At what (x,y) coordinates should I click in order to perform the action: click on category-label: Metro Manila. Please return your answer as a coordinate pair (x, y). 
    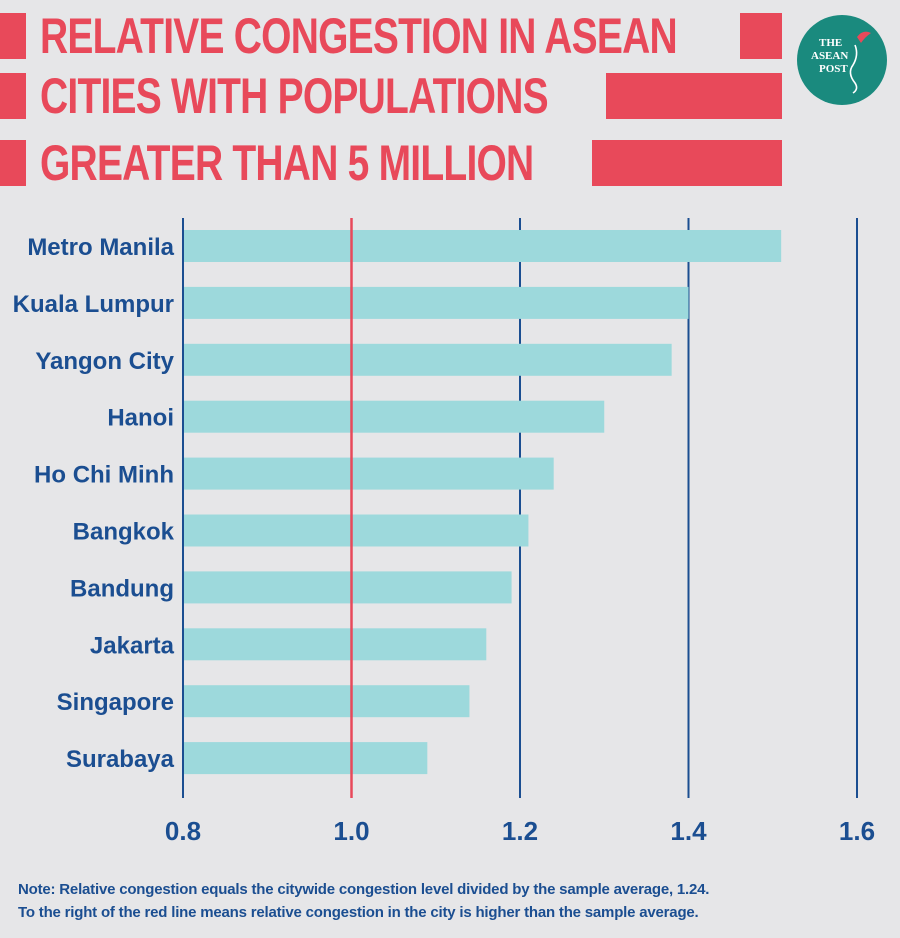
    Looking at the image, I should click on (100, 247).